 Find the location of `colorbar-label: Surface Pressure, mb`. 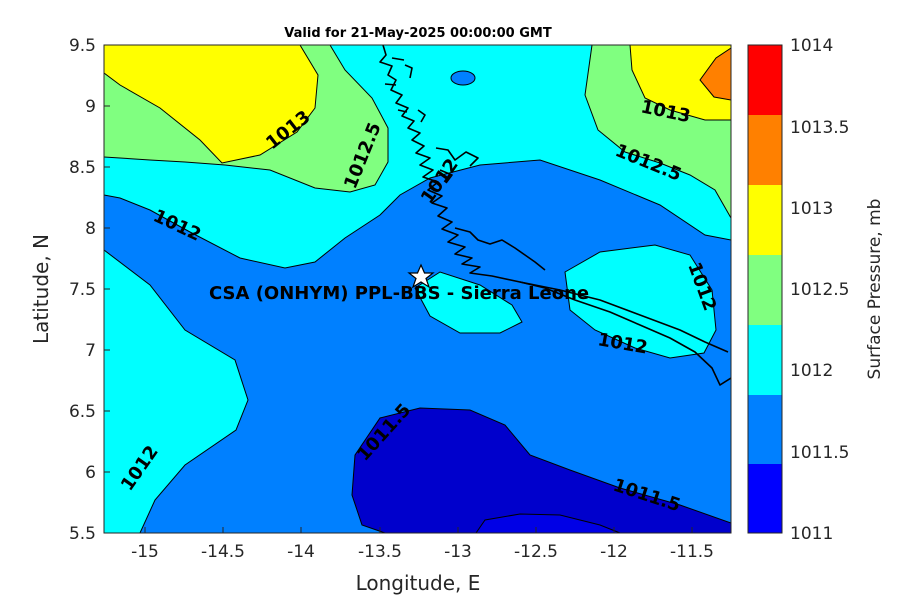

colorbar-label: Surface Pressure, mb is located at coordinates (875, 289).